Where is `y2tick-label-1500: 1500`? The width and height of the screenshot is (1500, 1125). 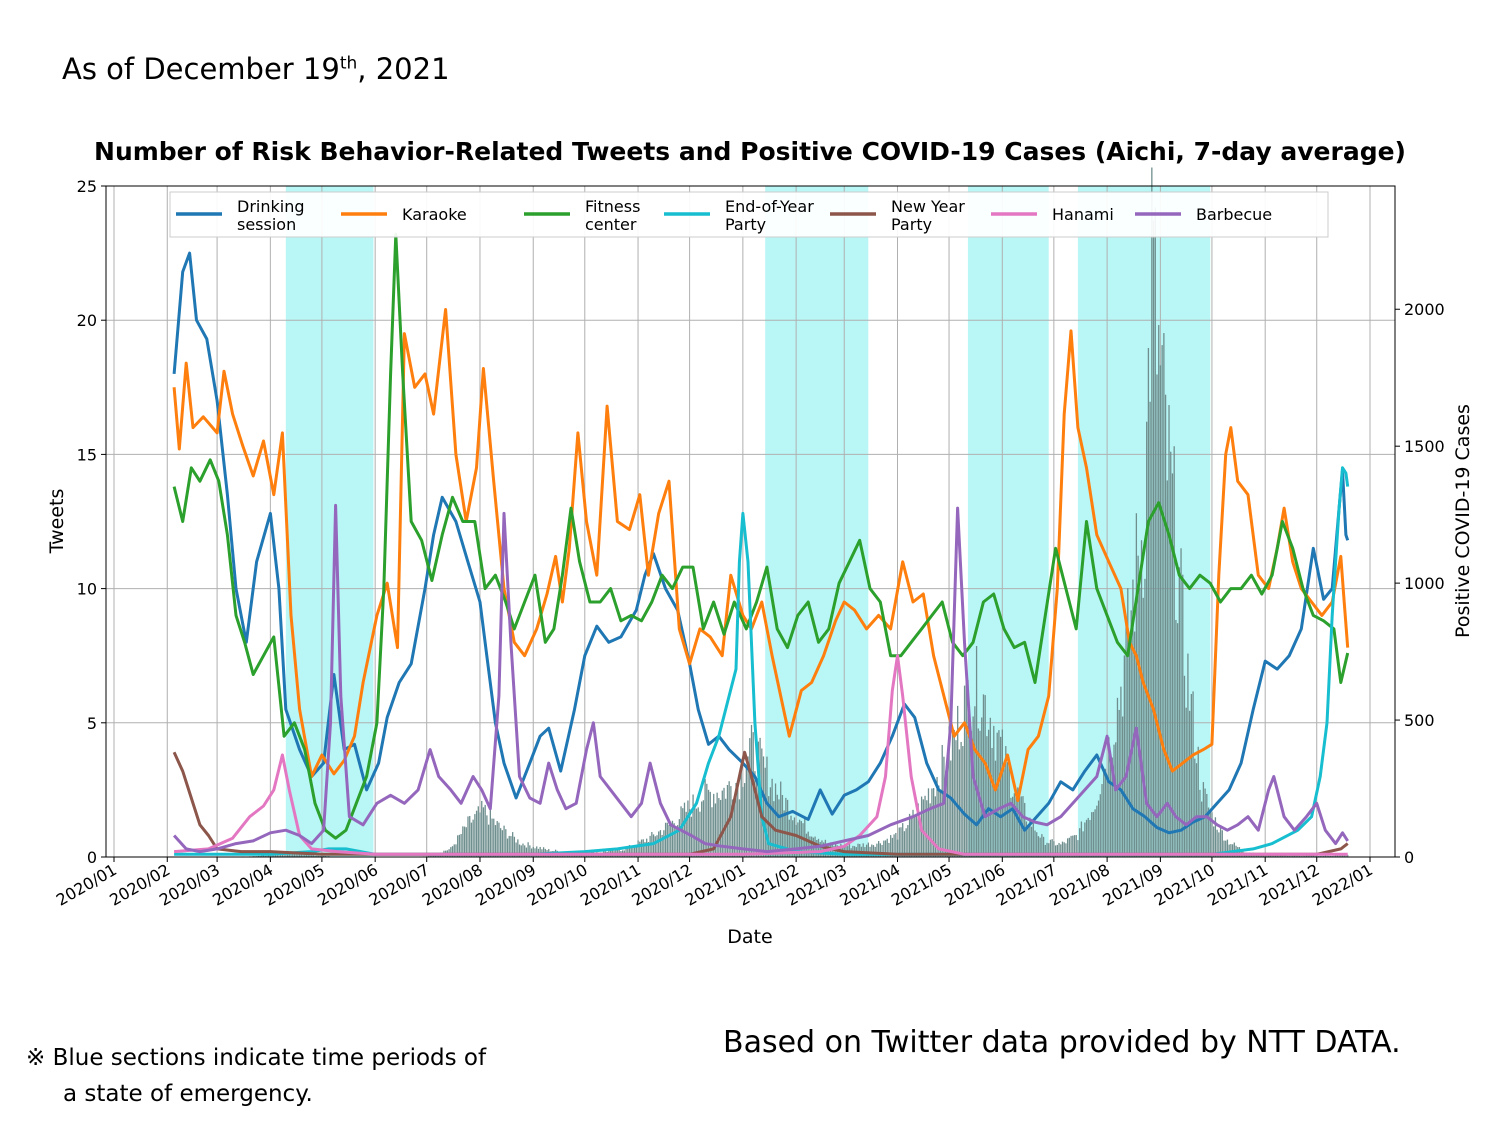
y2tick-label-1500: 1500 is located at coordinates (1424, 446).